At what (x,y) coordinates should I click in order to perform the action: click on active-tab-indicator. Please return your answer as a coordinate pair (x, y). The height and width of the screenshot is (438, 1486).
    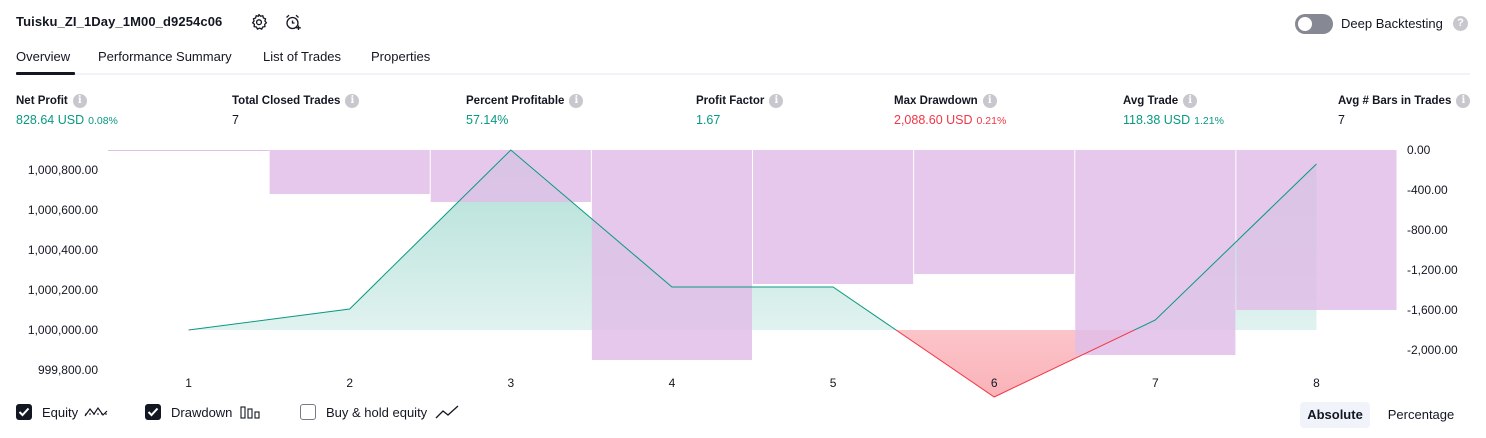
    Looking at the image, I should click on (45, 73).